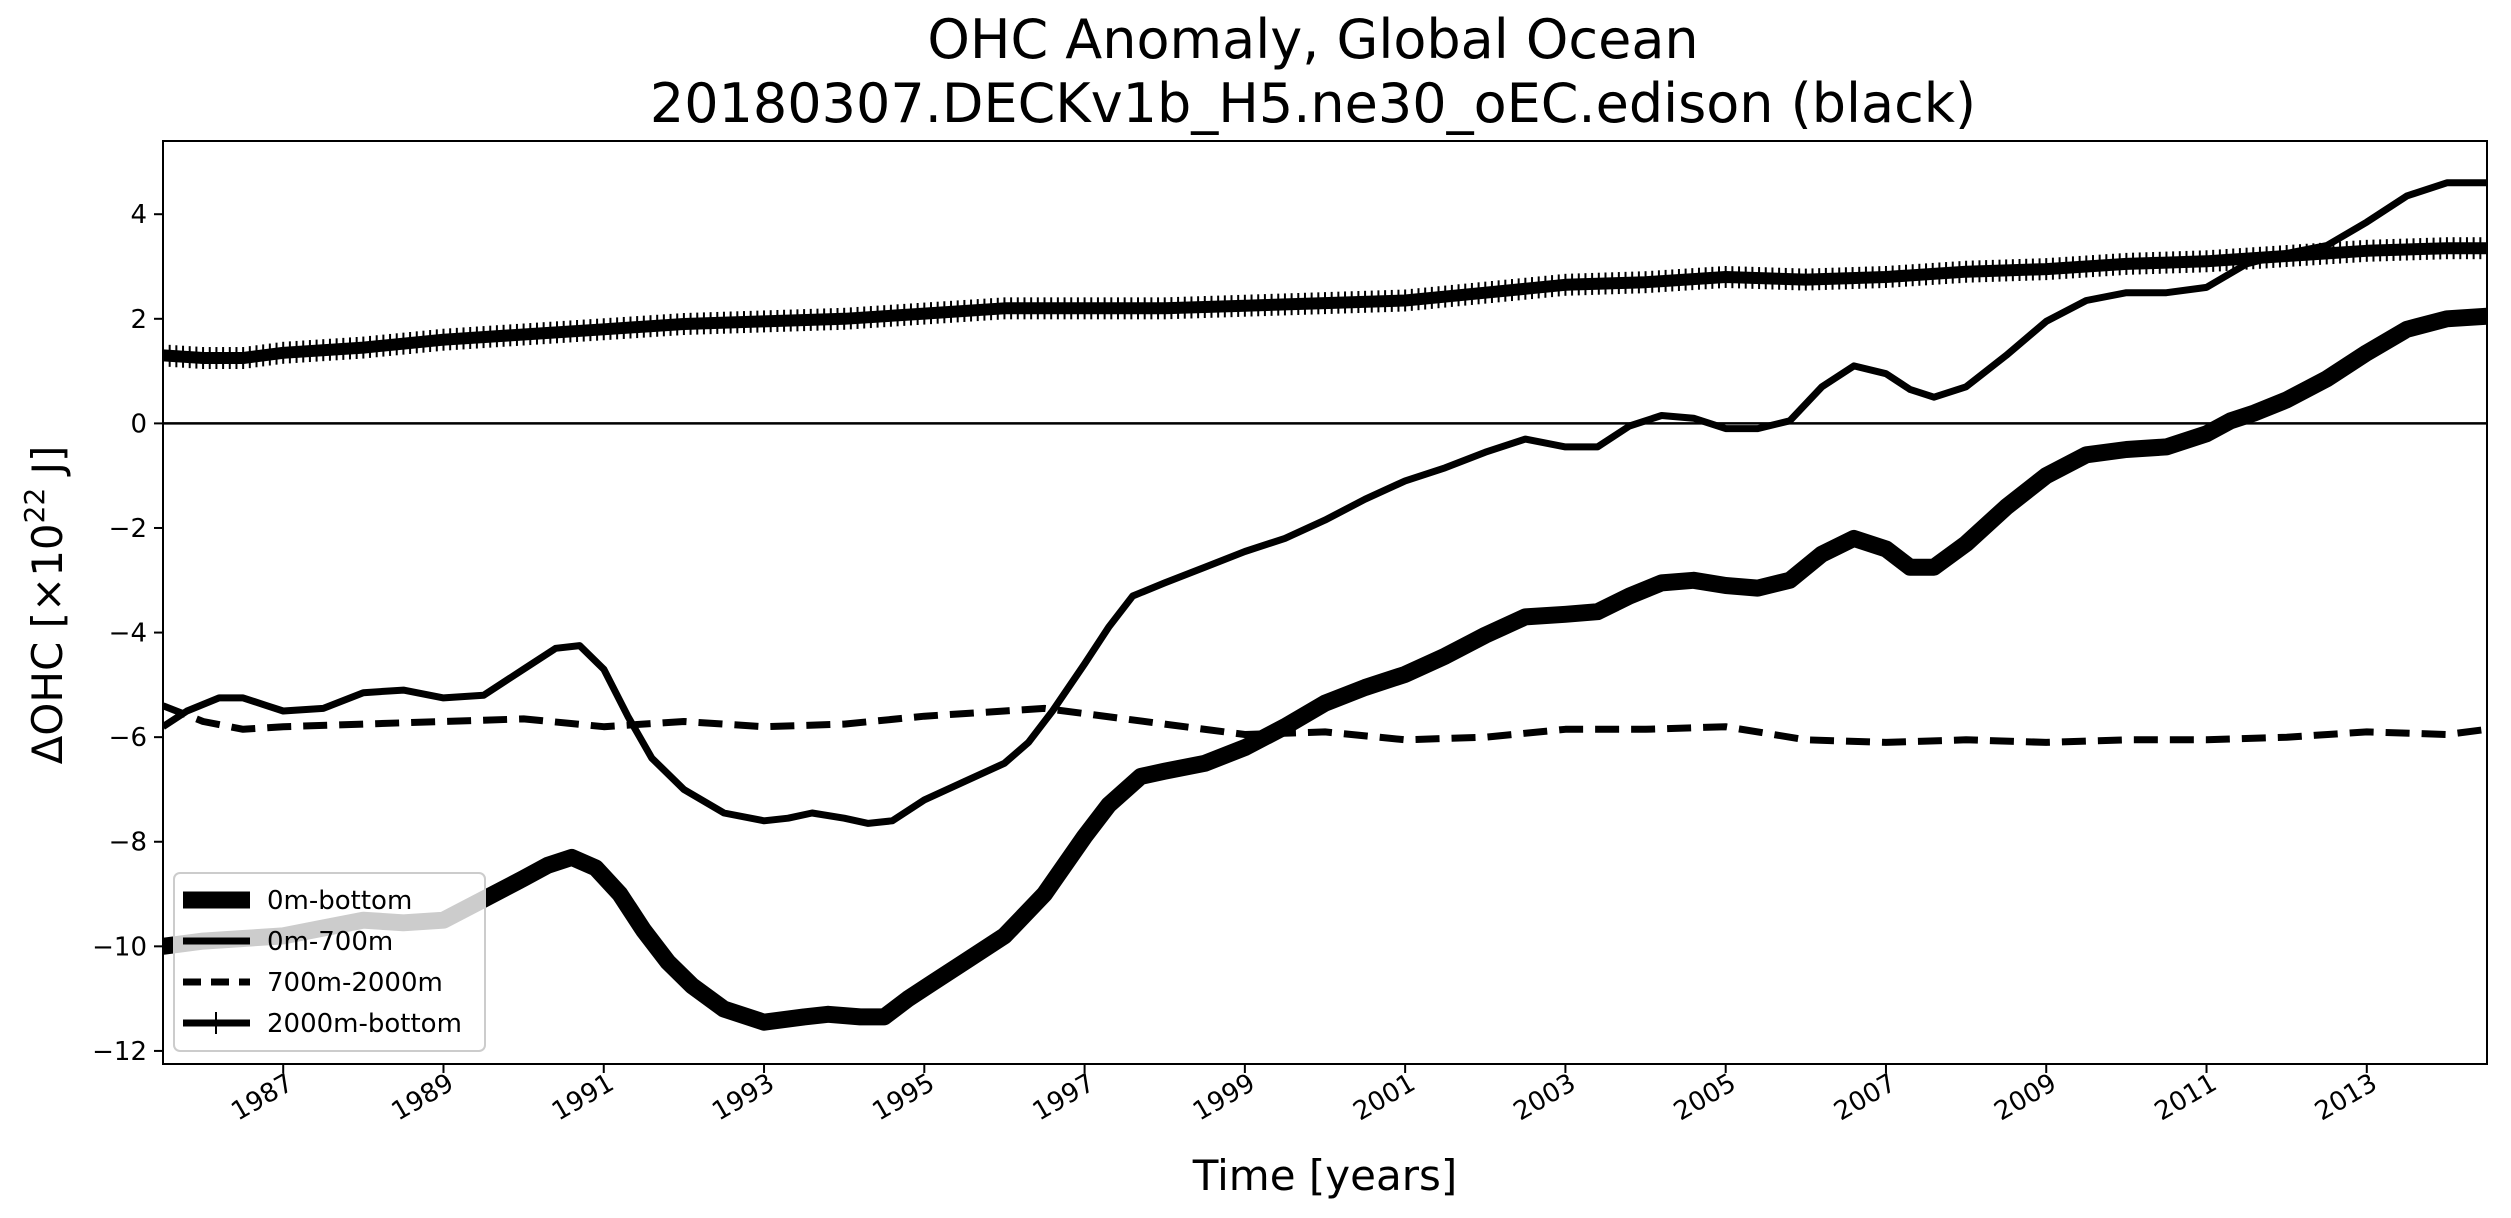 This screenshot has height=1218, width=2511. What do you see at coordinates (128, 529) in the screenshot?
I see `y-tick-label: −2` at bounding box center [128, 529].